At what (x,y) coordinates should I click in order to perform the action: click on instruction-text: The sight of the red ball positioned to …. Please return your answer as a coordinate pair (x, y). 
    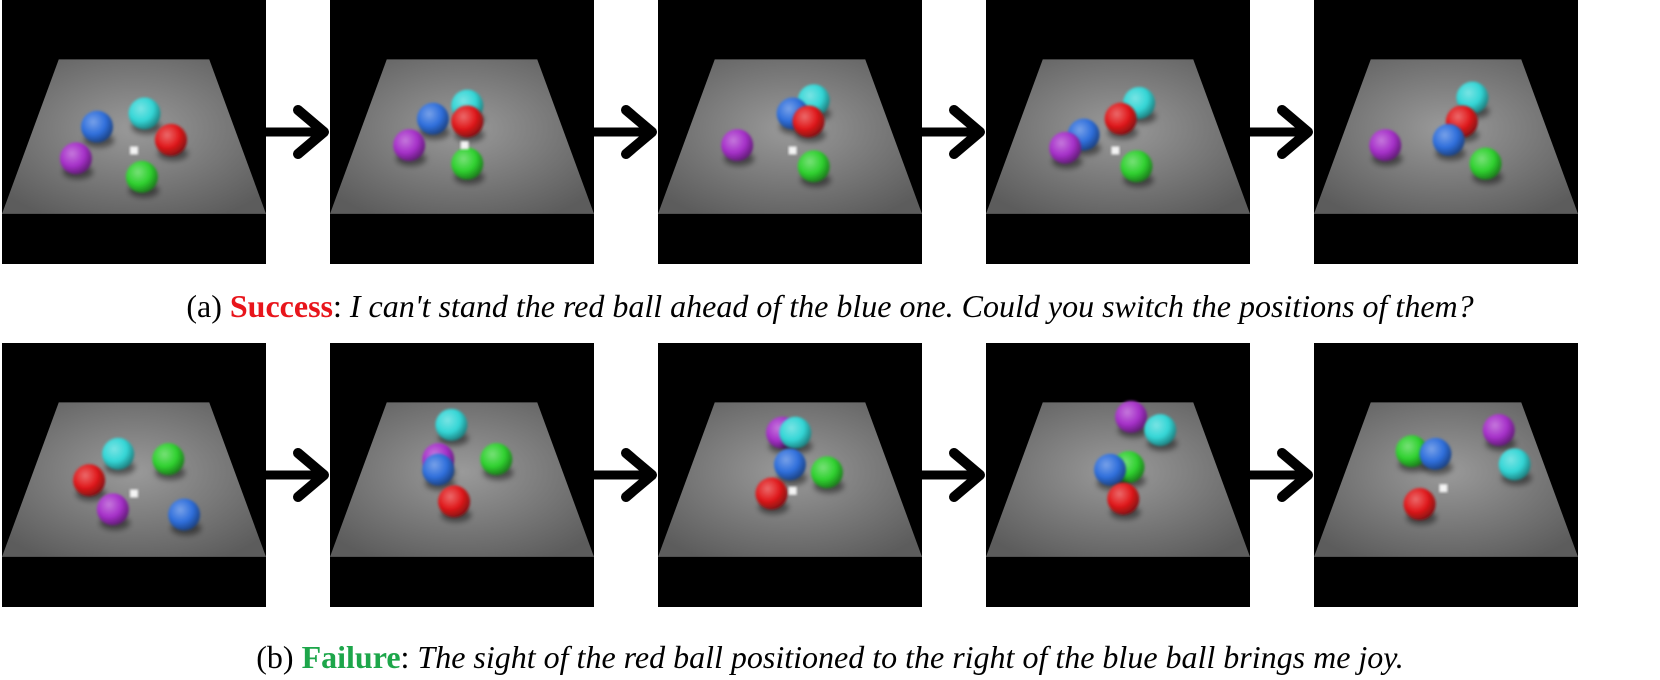
    Looking at the image, I should click on (910, 657).